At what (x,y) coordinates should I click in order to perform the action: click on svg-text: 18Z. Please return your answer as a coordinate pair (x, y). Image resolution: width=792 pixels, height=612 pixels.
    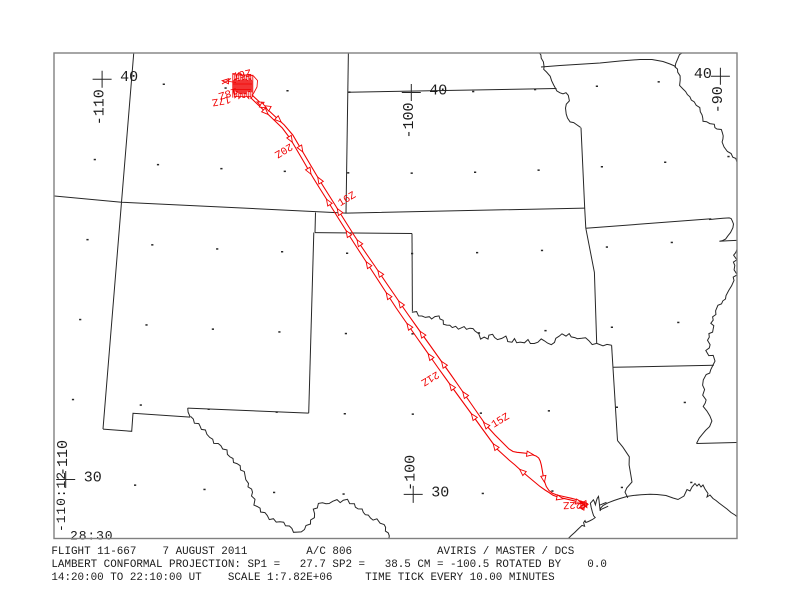
    Looking at the image, I should click on (228, 92).